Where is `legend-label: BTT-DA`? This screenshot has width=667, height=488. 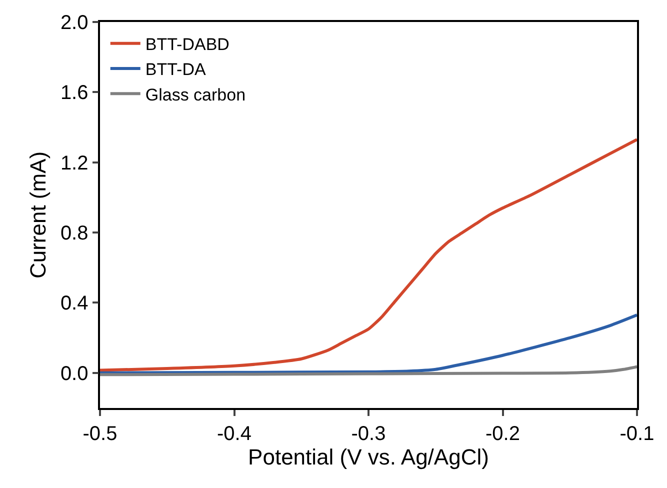 legend-label: BTT-DA is located at coordinates (175, 70).